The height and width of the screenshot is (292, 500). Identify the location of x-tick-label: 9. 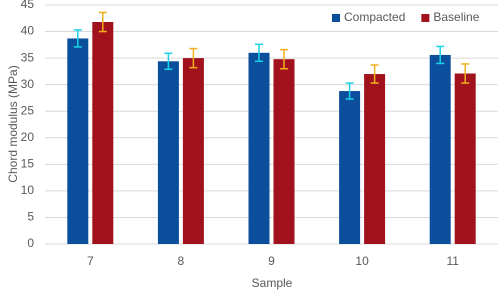
(271, 261).